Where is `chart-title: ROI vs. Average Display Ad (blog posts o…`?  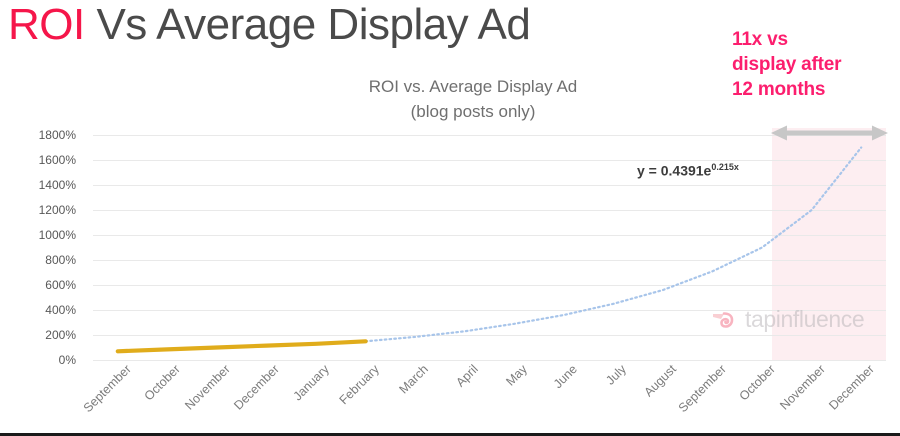 chart-title: ROI vs. Average Display Ad (blog posts o… is located at coordinates (473, 99).